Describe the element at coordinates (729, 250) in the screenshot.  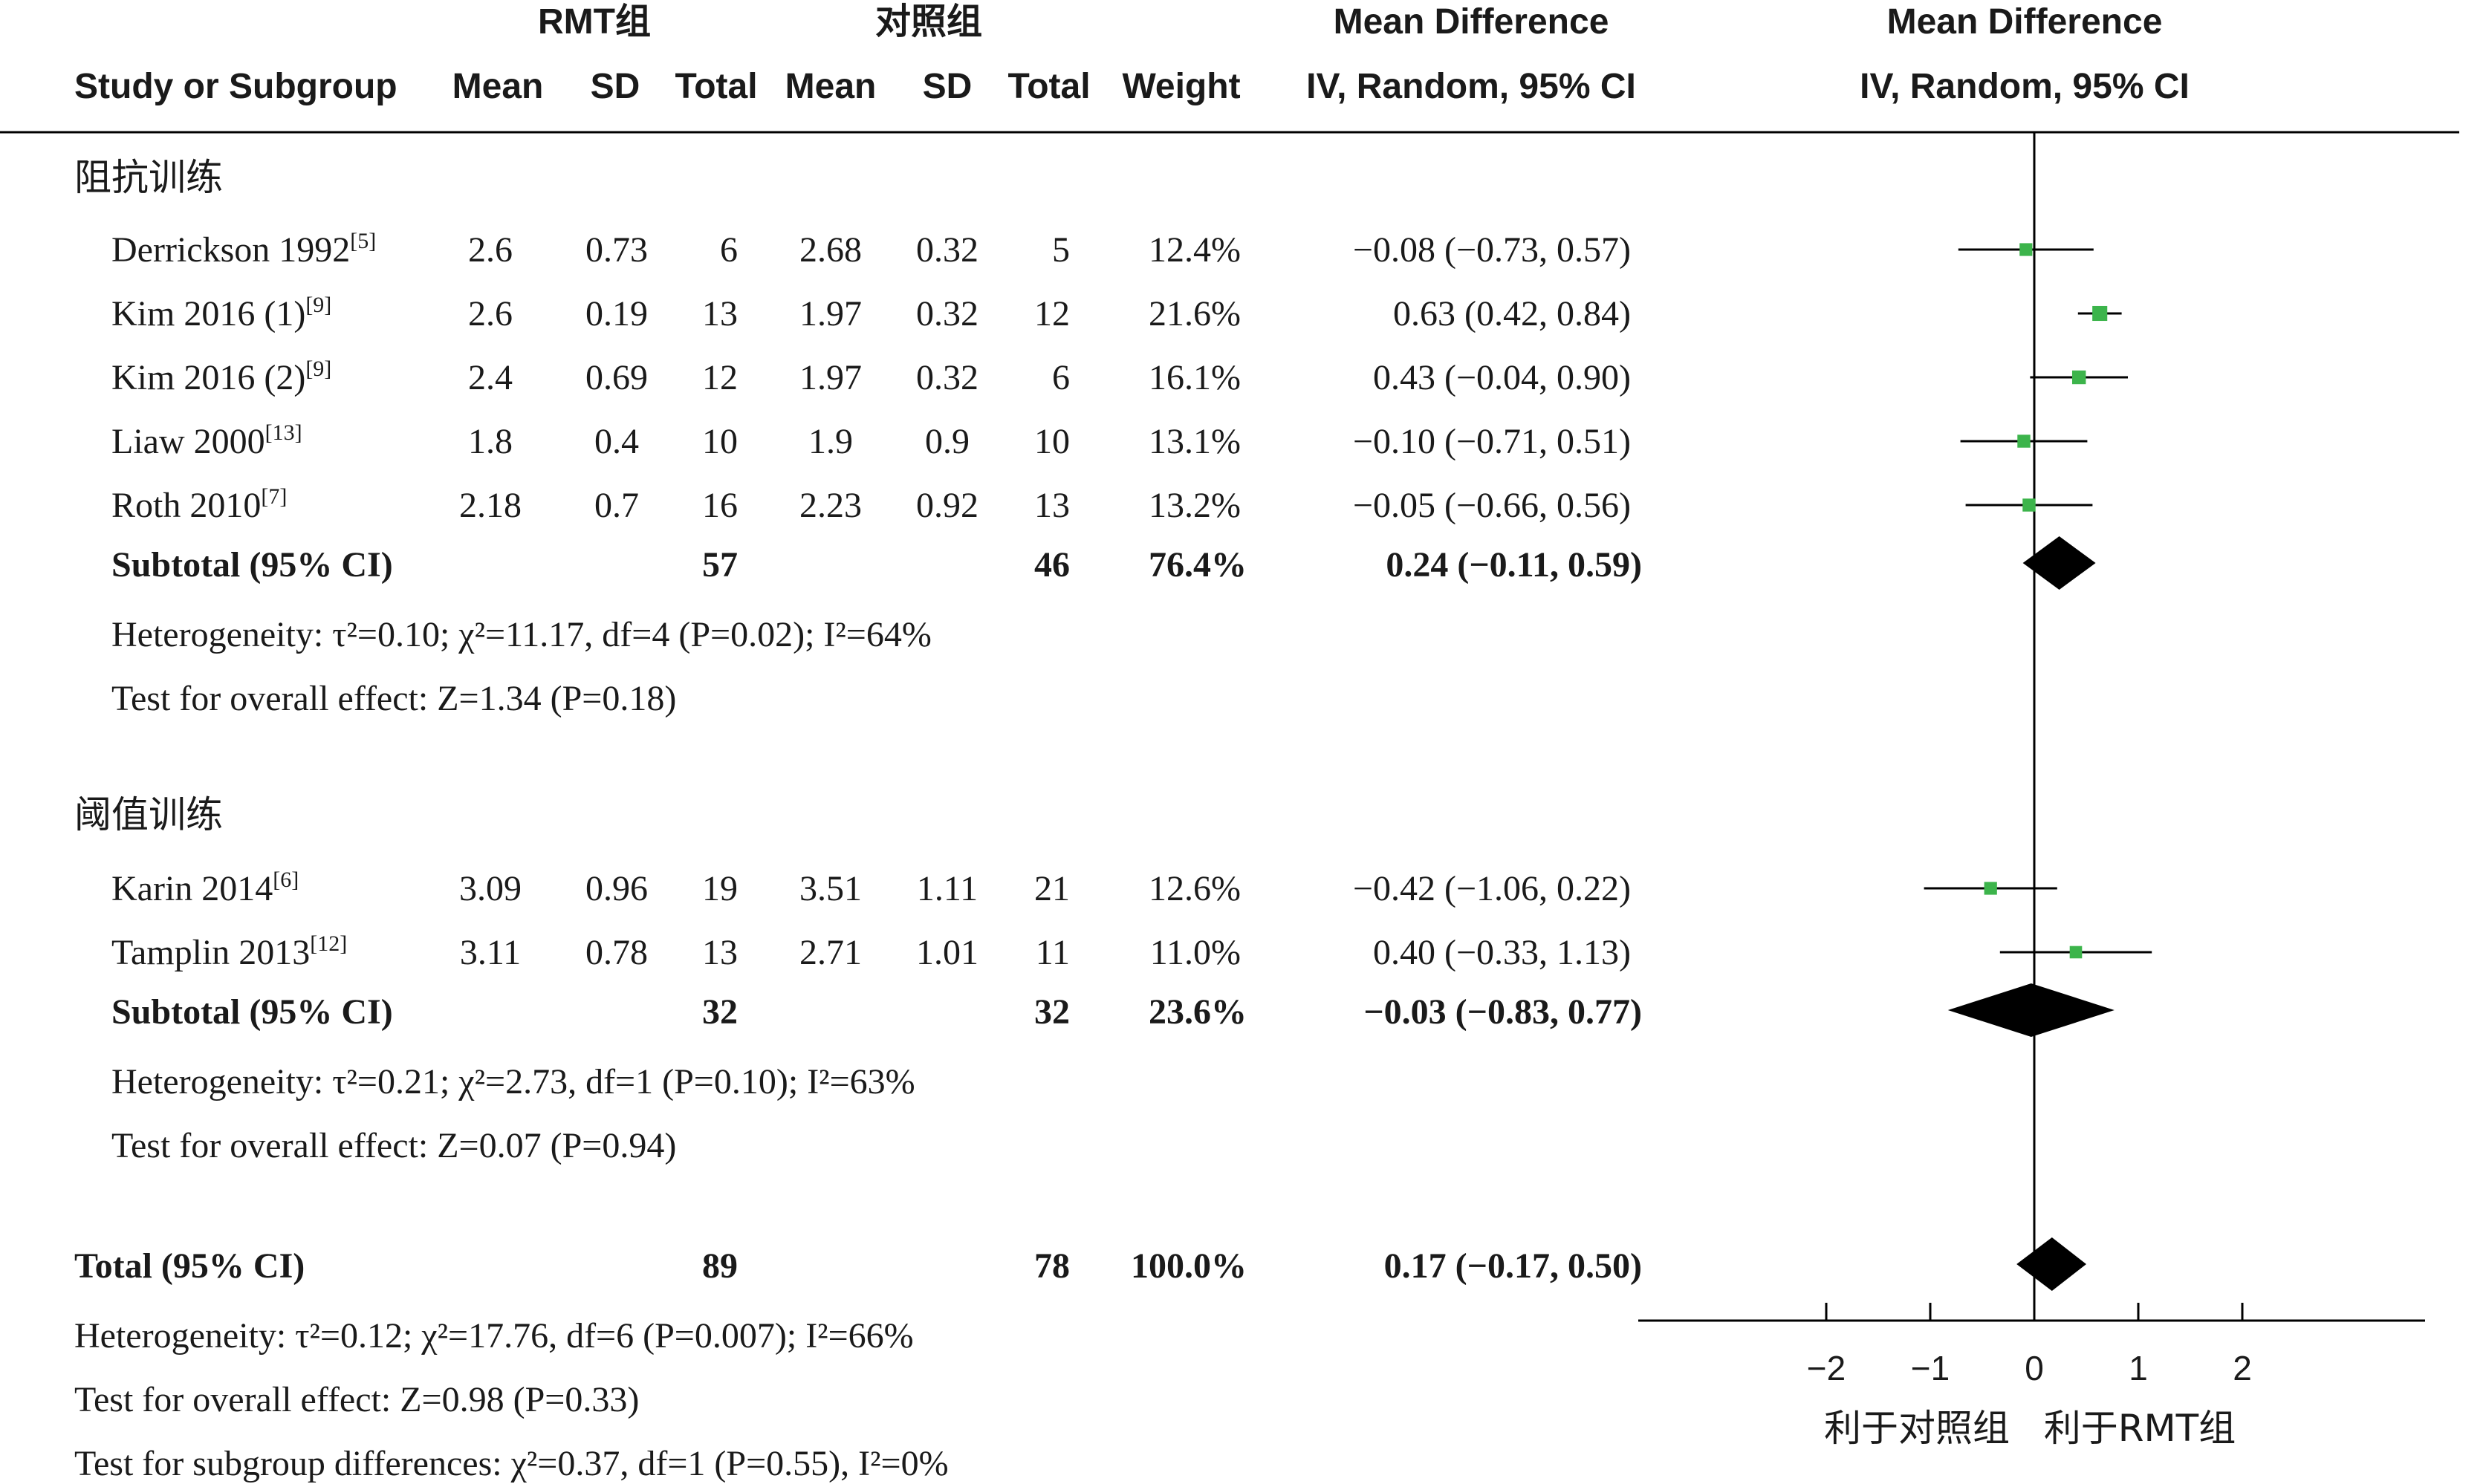
I see `rmt-total: 6` at that location.